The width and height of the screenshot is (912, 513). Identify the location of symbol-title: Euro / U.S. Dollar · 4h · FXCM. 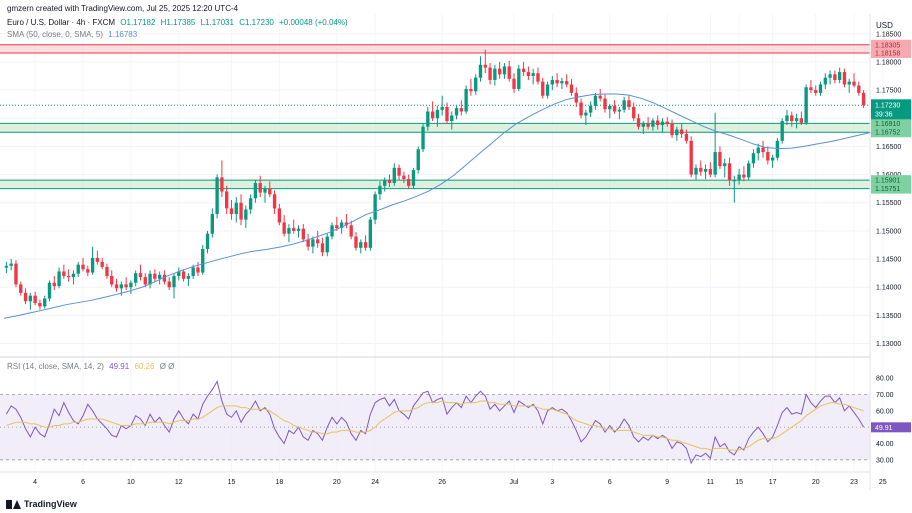
(61, 22).